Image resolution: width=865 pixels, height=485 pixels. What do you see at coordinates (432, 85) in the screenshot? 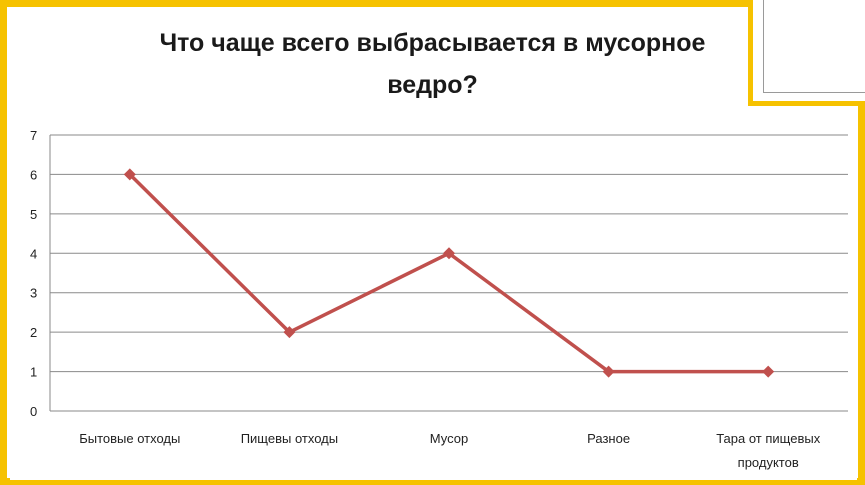
I see `chart-title-line-2: ведро?` at bounding box center [432, 85].